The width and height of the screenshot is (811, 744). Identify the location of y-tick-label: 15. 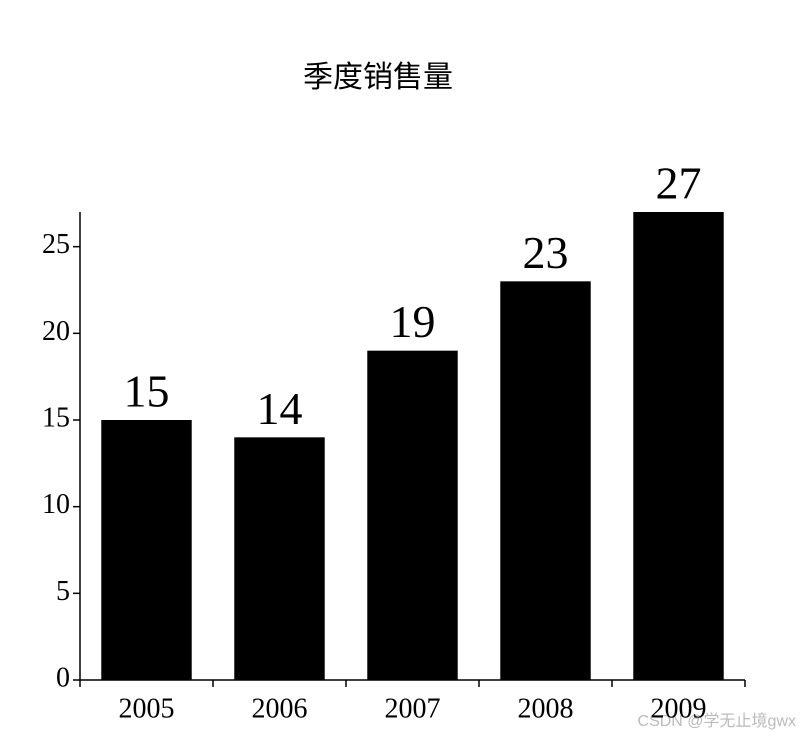
(56, 417).